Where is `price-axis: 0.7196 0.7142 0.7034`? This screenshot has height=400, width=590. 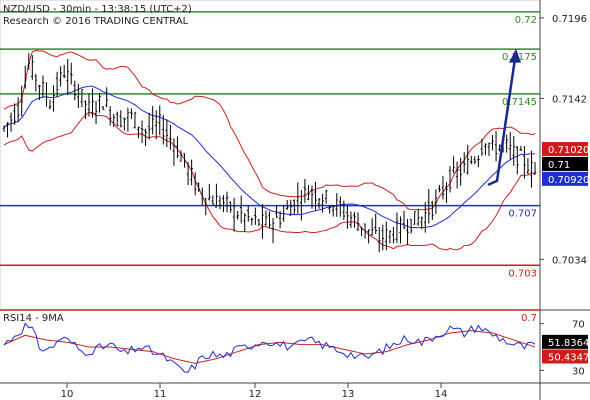 price-axis: 0.7196 0.7142 0.7034 is located at coordinates (563, 140).